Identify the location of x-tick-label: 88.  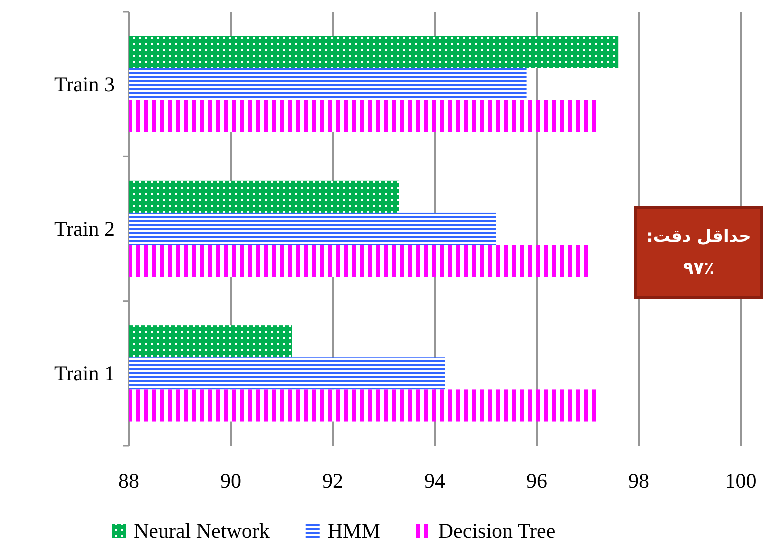
(129, 481).